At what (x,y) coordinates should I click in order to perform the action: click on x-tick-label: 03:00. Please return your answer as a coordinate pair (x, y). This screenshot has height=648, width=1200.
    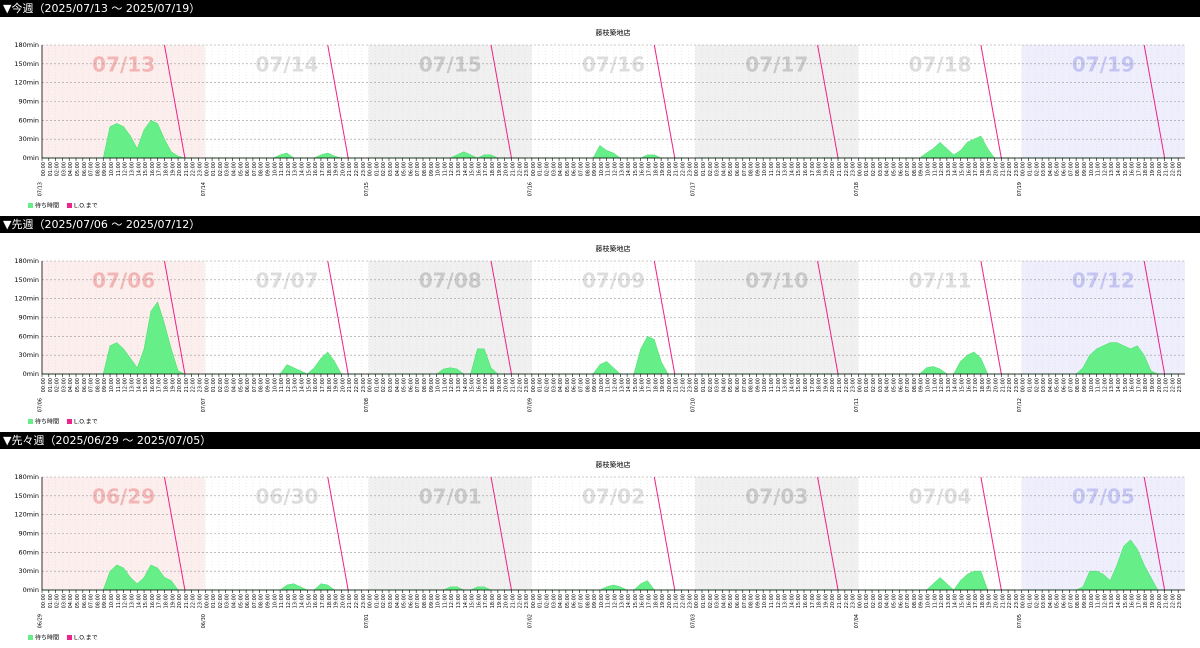
    Looking at the image, I should click on (64, 601).